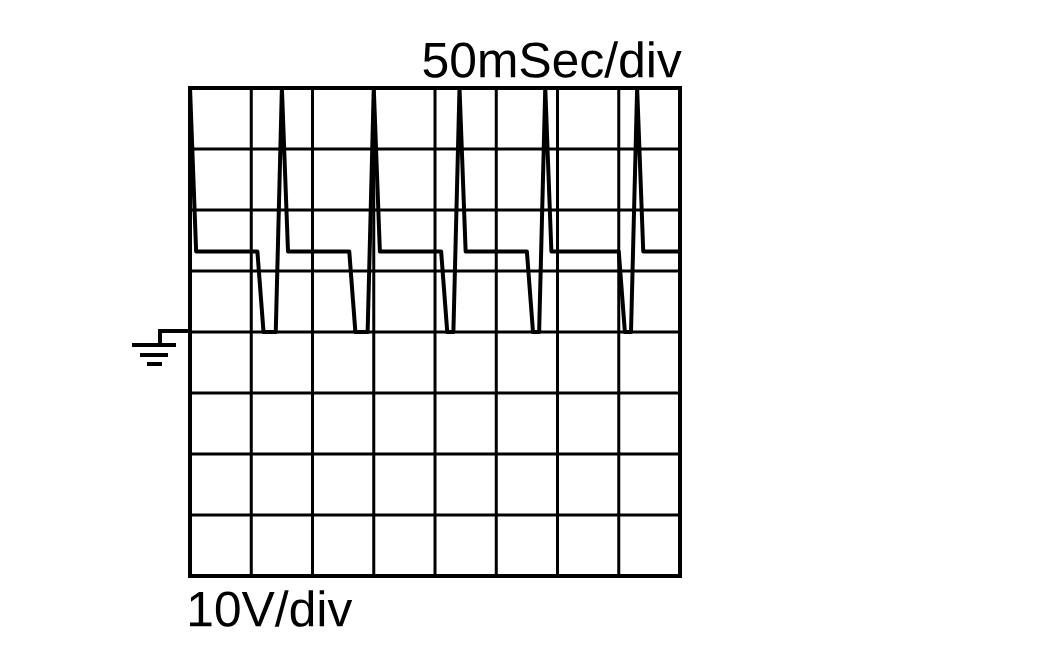  Describe the element at coordinates (552, 59) in the screenshot. I see `text: 50mSec/div` at that location.